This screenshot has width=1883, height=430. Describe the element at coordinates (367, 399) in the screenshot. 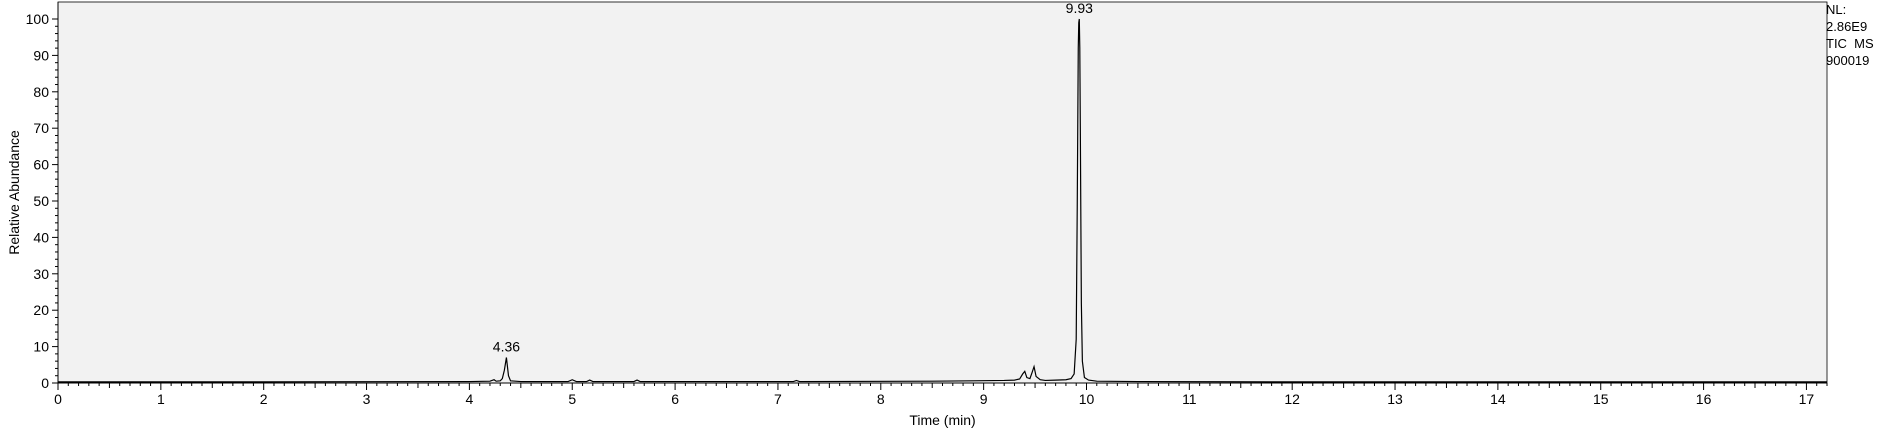

I see `x-tick-label: 3` at that location.